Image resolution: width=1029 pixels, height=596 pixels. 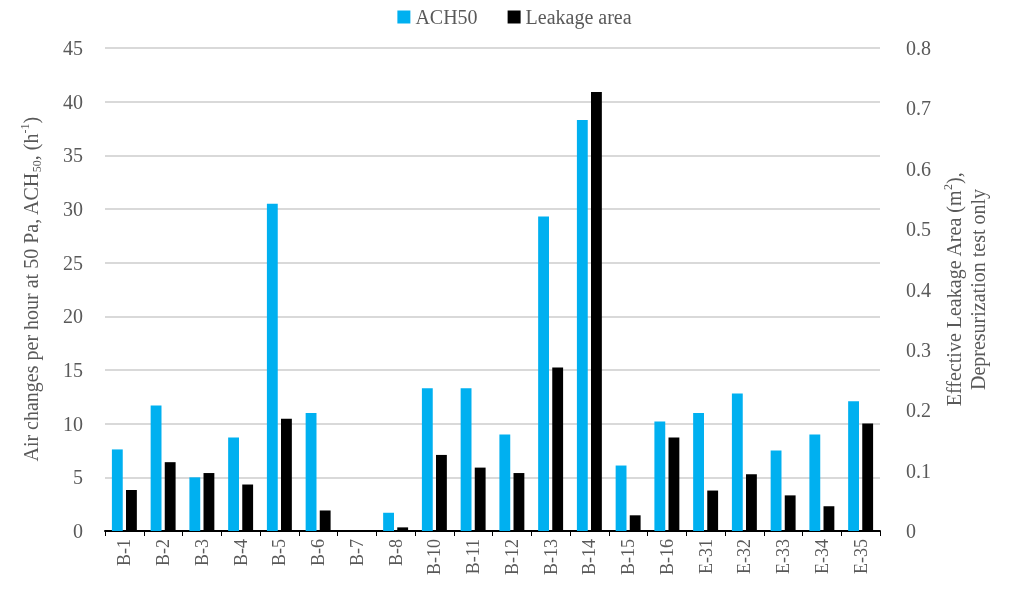 I want to click on y2-tick-label: 0.5, so click(x=918, y=229).